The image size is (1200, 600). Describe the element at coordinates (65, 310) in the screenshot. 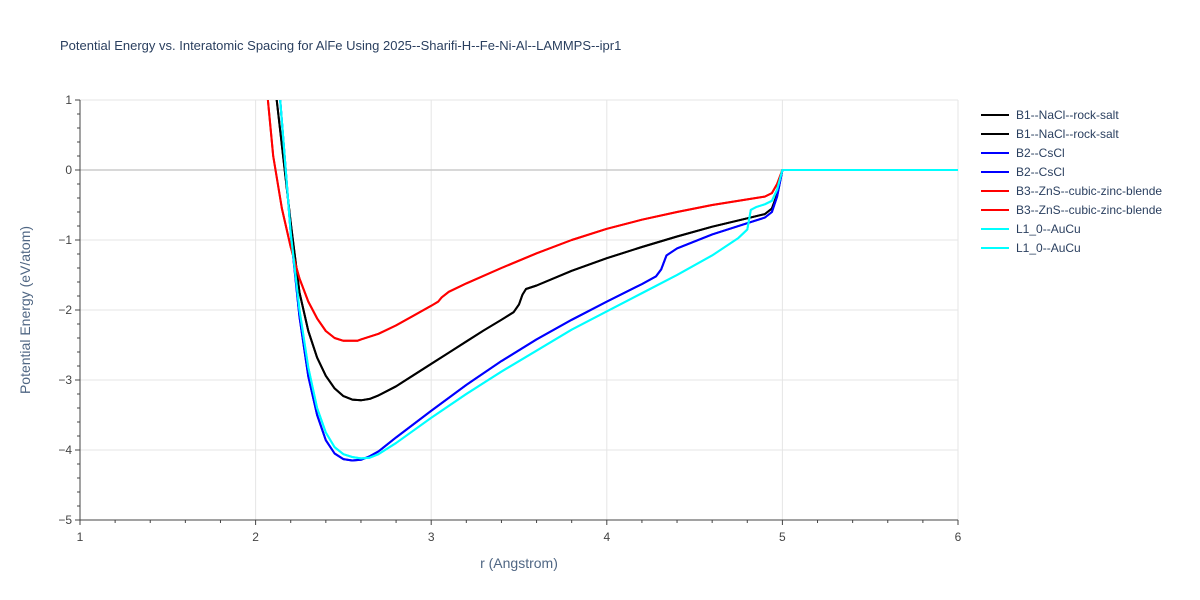

I see `y-tick-label: −2` at that location.